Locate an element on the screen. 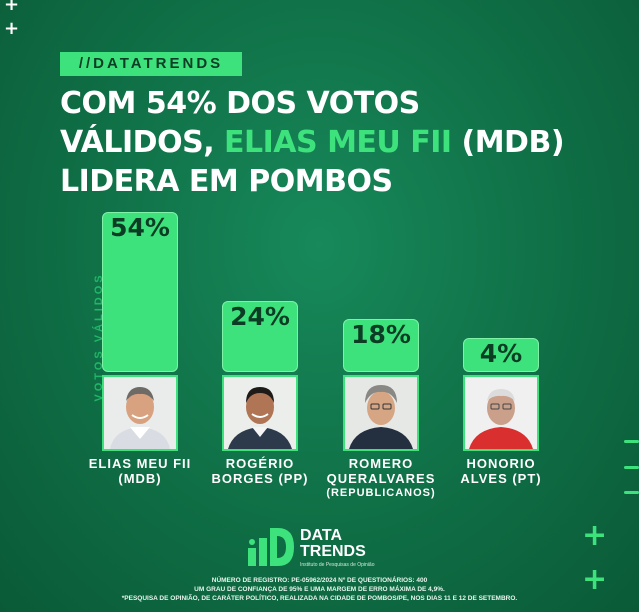  headline-line-1: COM 54% DOS VOTOS is located at coordinates (240, 103).